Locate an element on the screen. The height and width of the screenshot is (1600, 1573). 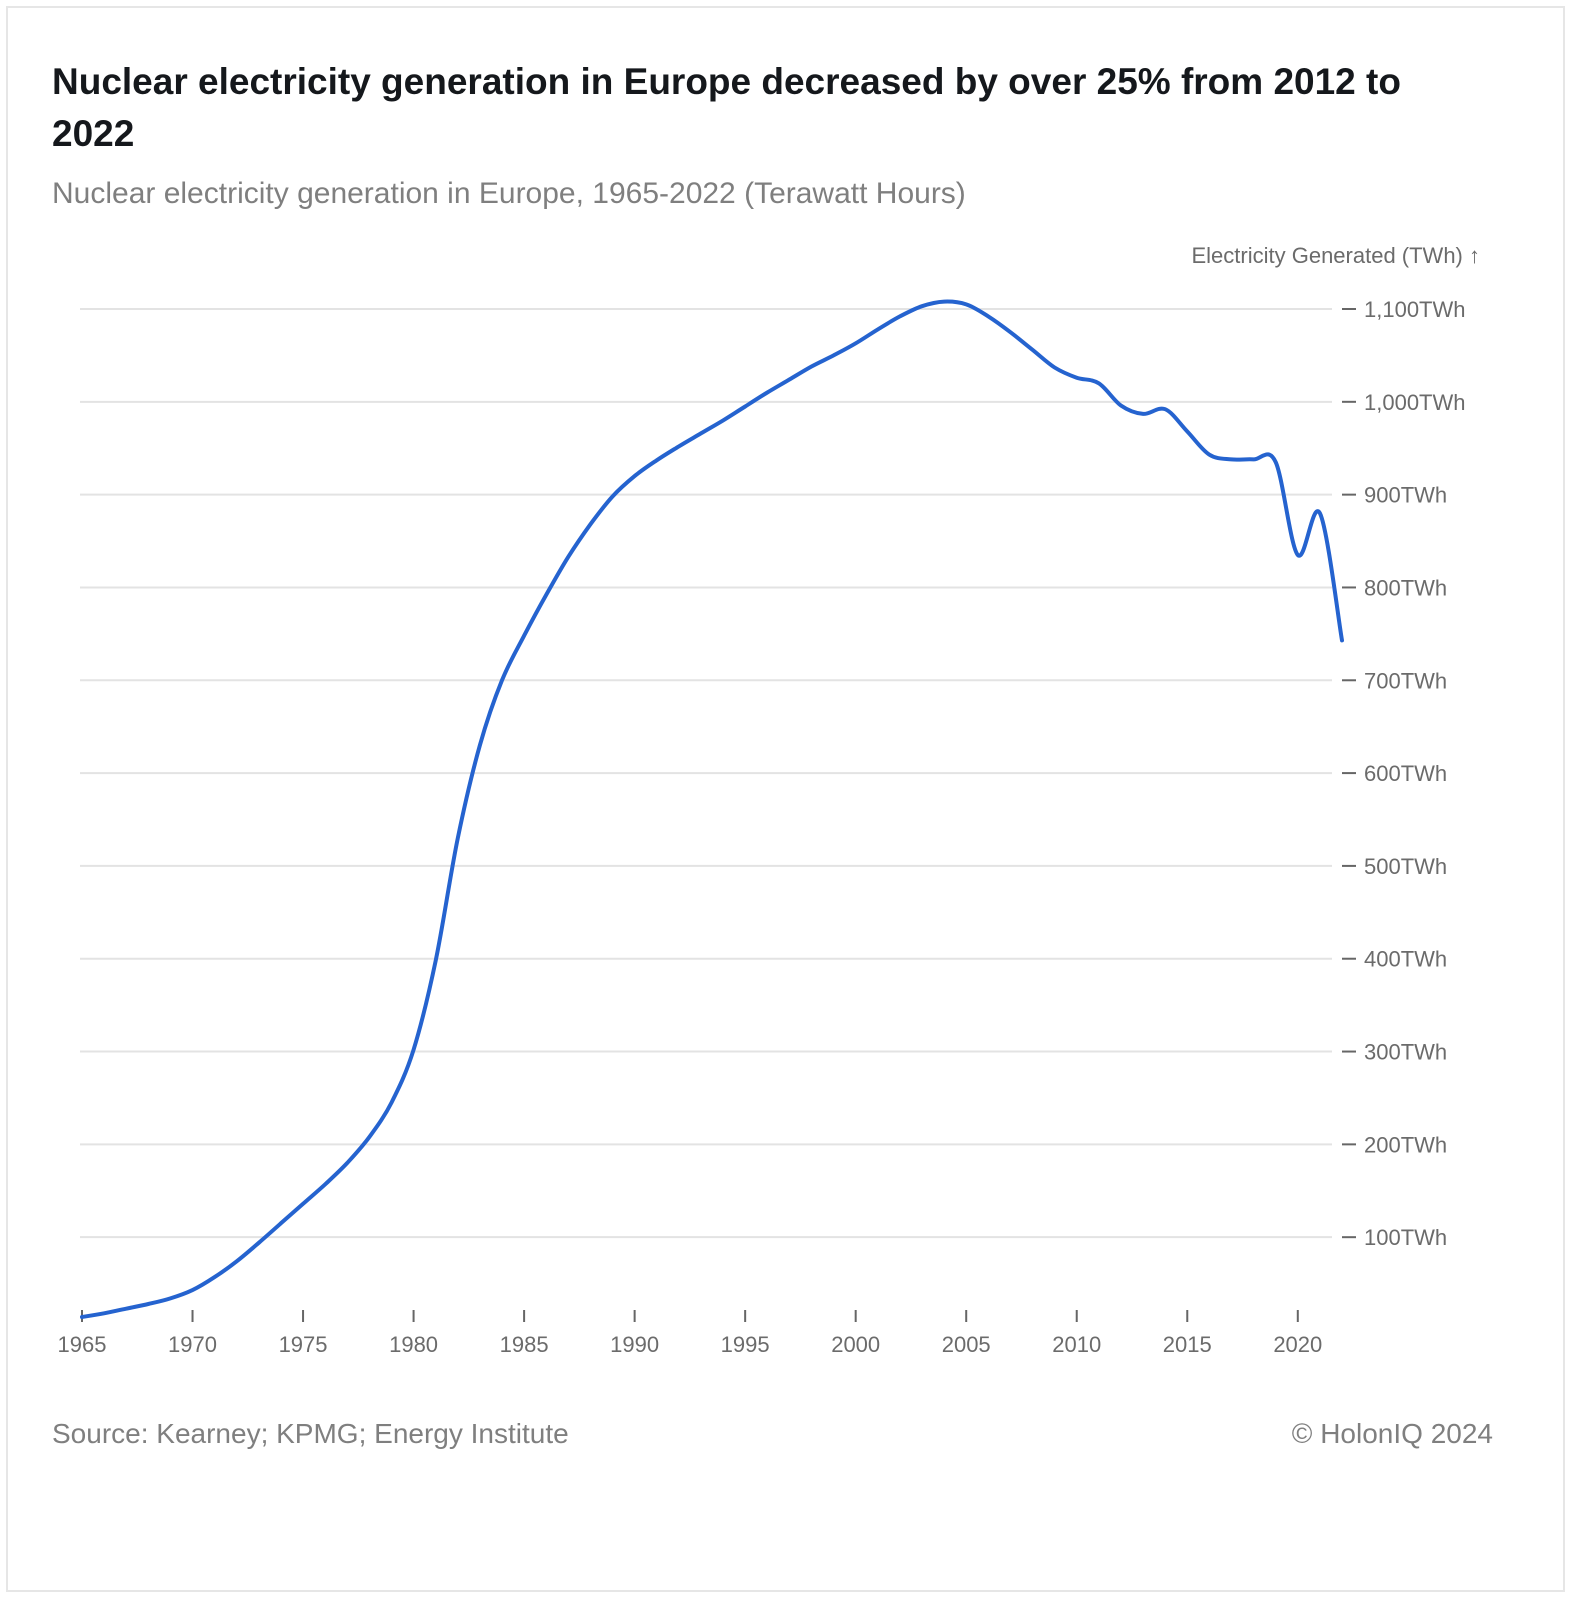
y-tick-label: 500TWh is located at coordinates (1405, 866).